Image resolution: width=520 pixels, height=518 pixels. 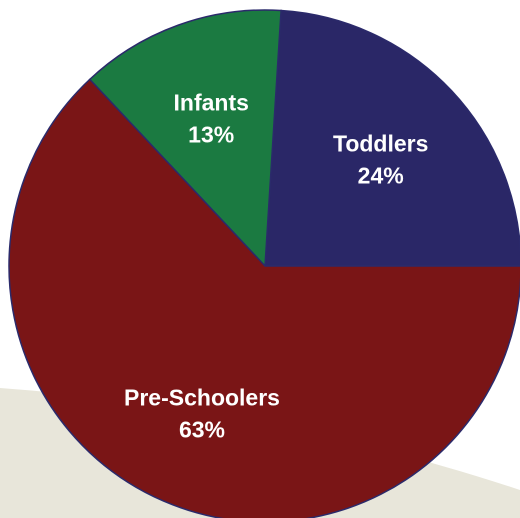 I want to click on slice-label-pre-schoolers: Pre-Schoolers, so click(x=202, y=398).